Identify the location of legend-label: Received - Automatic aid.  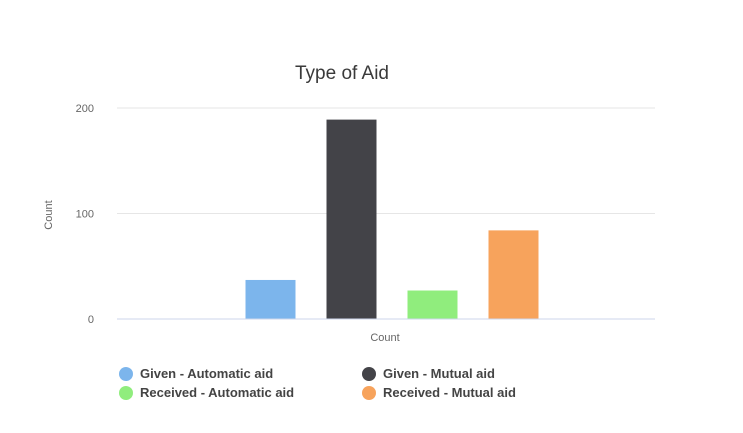
(217, 392).